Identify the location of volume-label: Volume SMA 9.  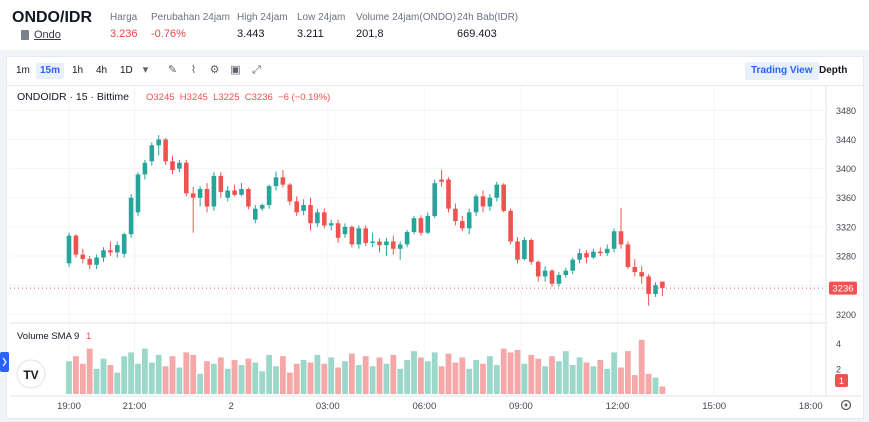
(48, 336).